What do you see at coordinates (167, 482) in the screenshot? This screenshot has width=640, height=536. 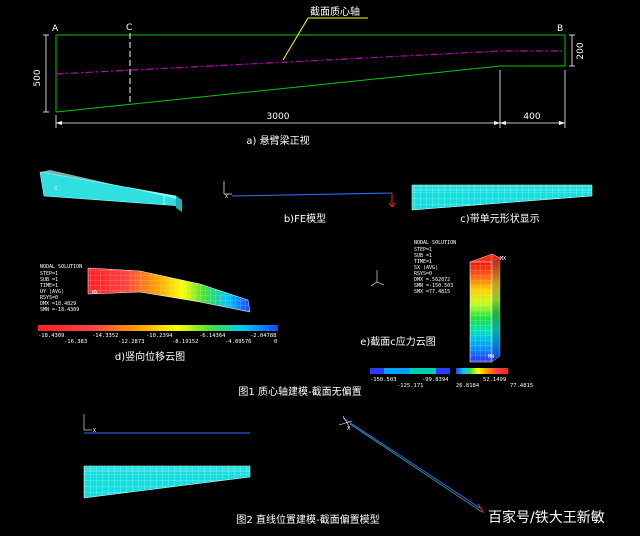 I see `offset-meshed-beam` at bounding box center [167, 482].